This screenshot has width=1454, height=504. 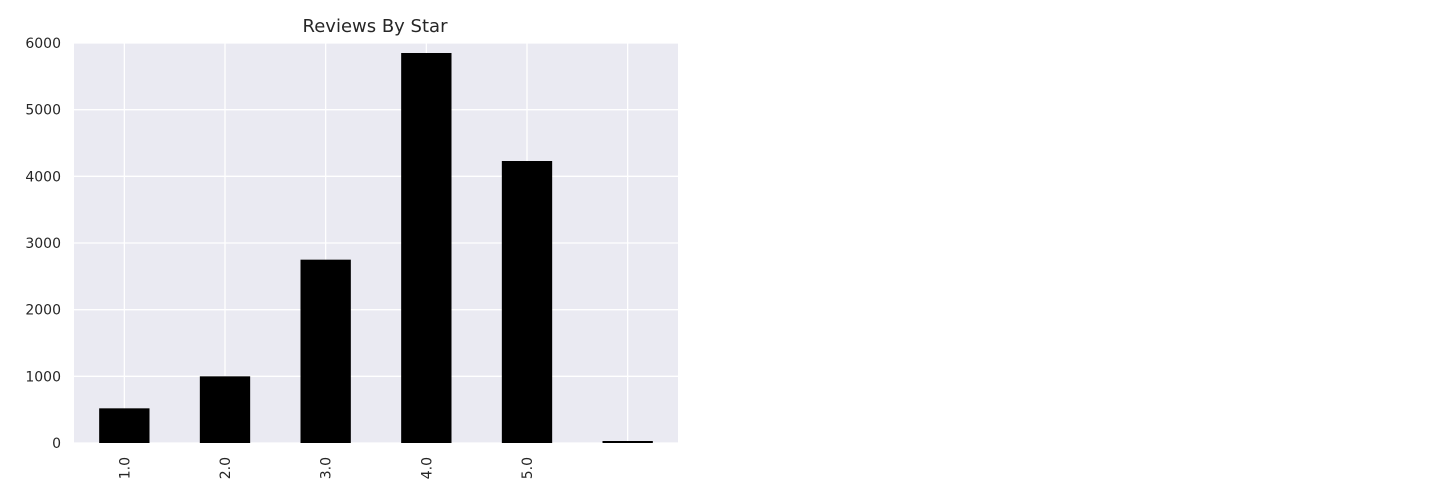 I want to click on chart-title: Reviews By Star, so click(x=376, y=26).